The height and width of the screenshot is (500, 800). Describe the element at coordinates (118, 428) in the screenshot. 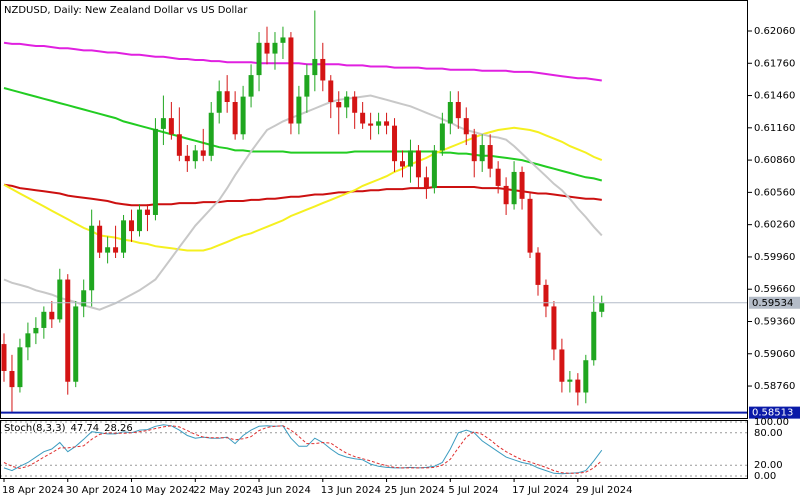

I see `stoch-value: 28.26` at that location.